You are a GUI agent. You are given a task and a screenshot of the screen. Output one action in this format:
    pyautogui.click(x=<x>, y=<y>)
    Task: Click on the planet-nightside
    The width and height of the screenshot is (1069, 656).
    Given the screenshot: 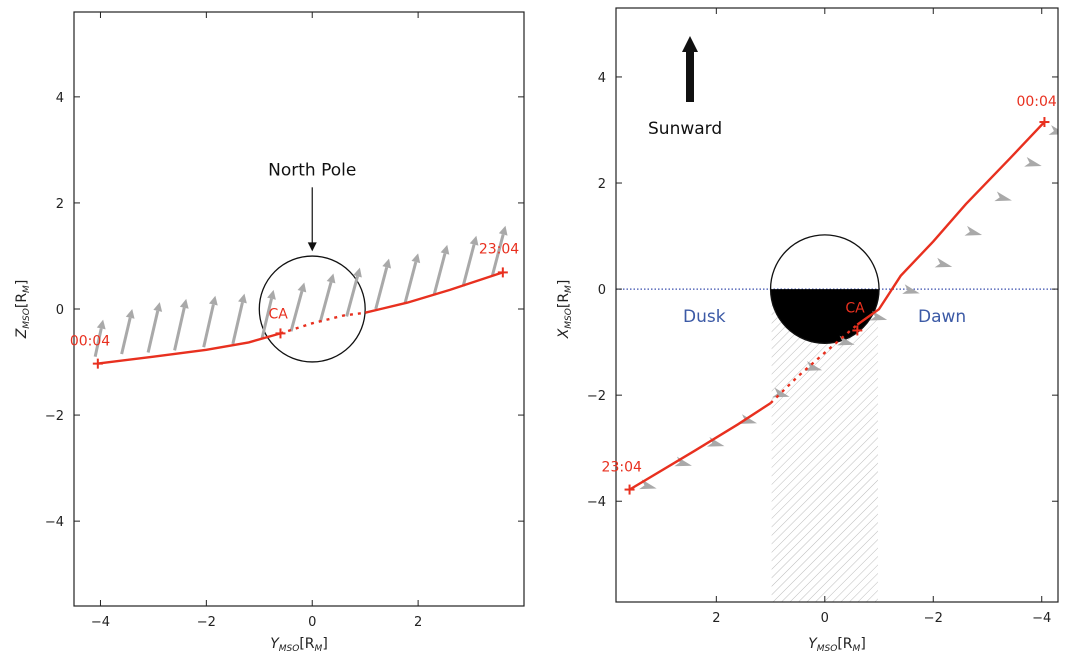 What is the action you would take?
    pyautogui.click(x=825, y=316)
    